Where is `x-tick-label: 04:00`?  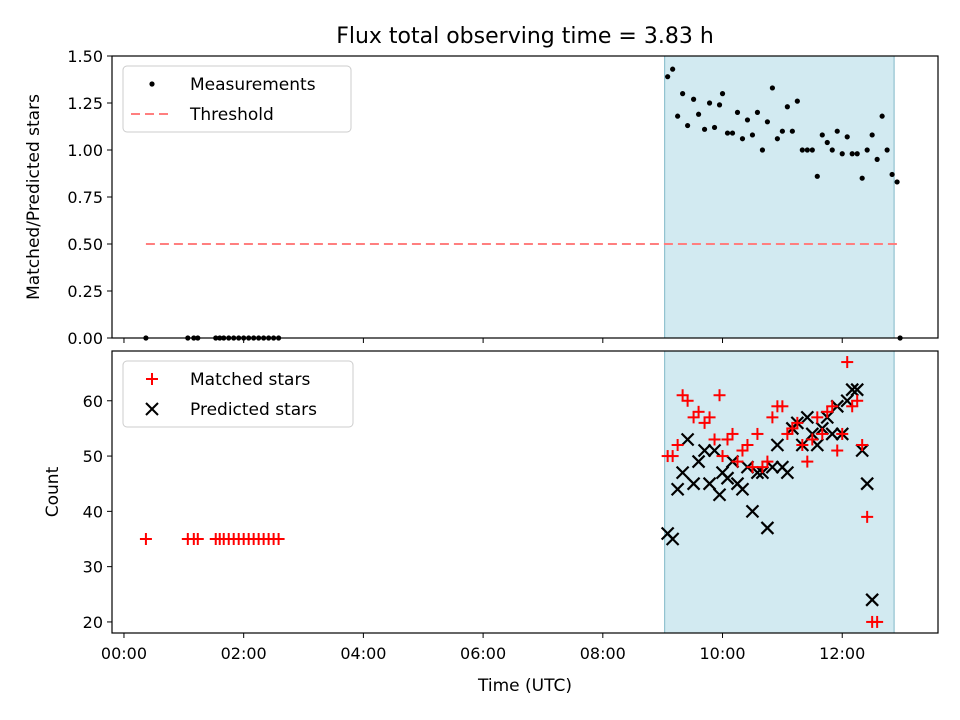 x-tick-label: 04:00 is located at coordinates (363, 653).